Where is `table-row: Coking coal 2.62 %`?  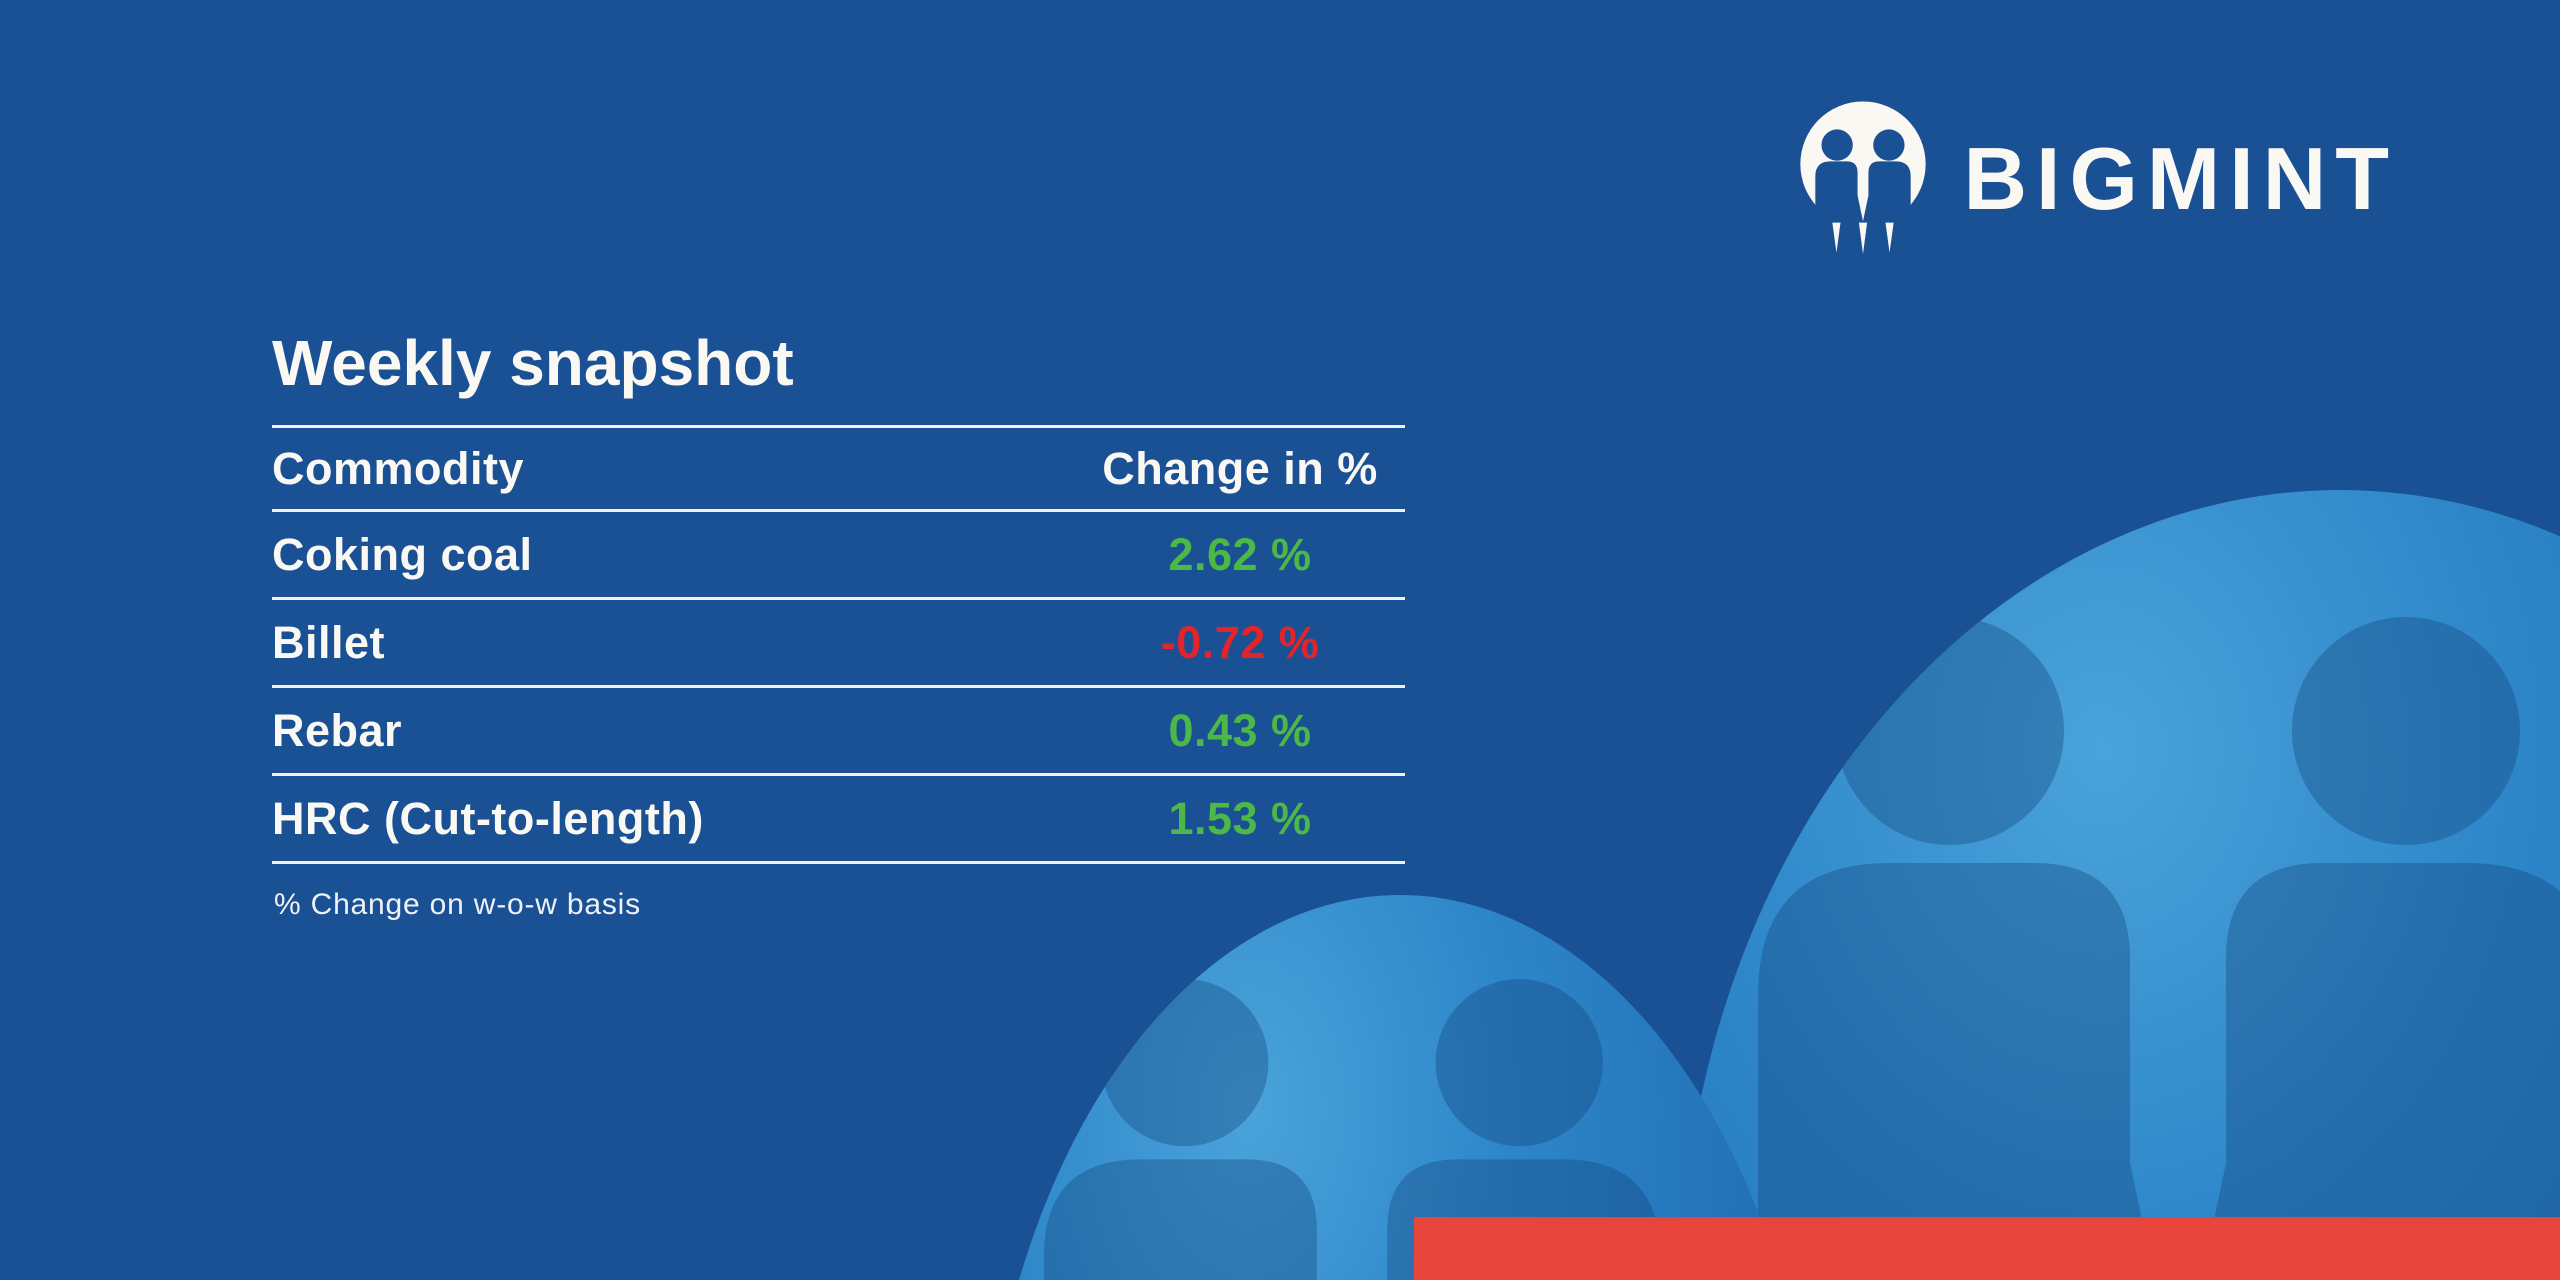 table-row: Coking coal 2.62 % is located at coordinates (838, 556).